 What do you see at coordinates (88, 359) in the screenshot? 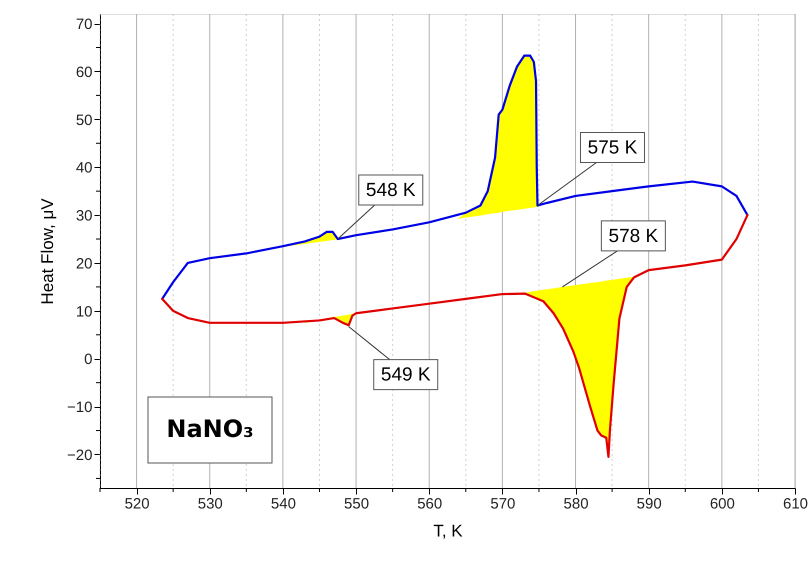
I see `y-tick-label: 0` at bounding box center [88, 359].